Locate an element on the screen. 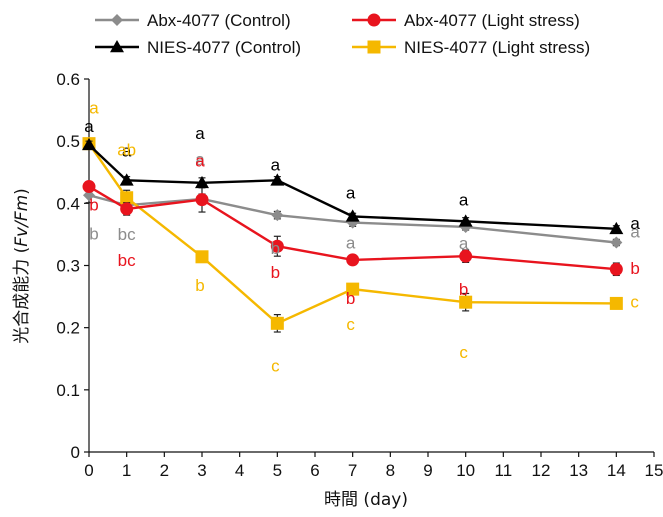  x-tick-label: 15 is located at coordinates (654, 470).